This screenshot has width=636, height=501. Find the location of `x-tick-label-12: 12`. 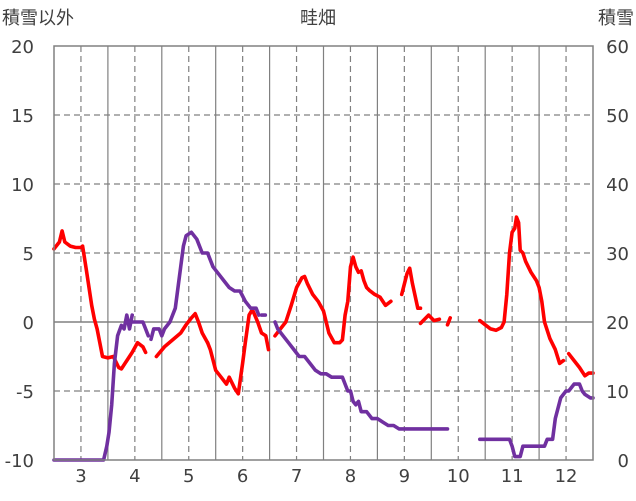

x-tick-label-12: 12 is located at coordinates (566, 476).